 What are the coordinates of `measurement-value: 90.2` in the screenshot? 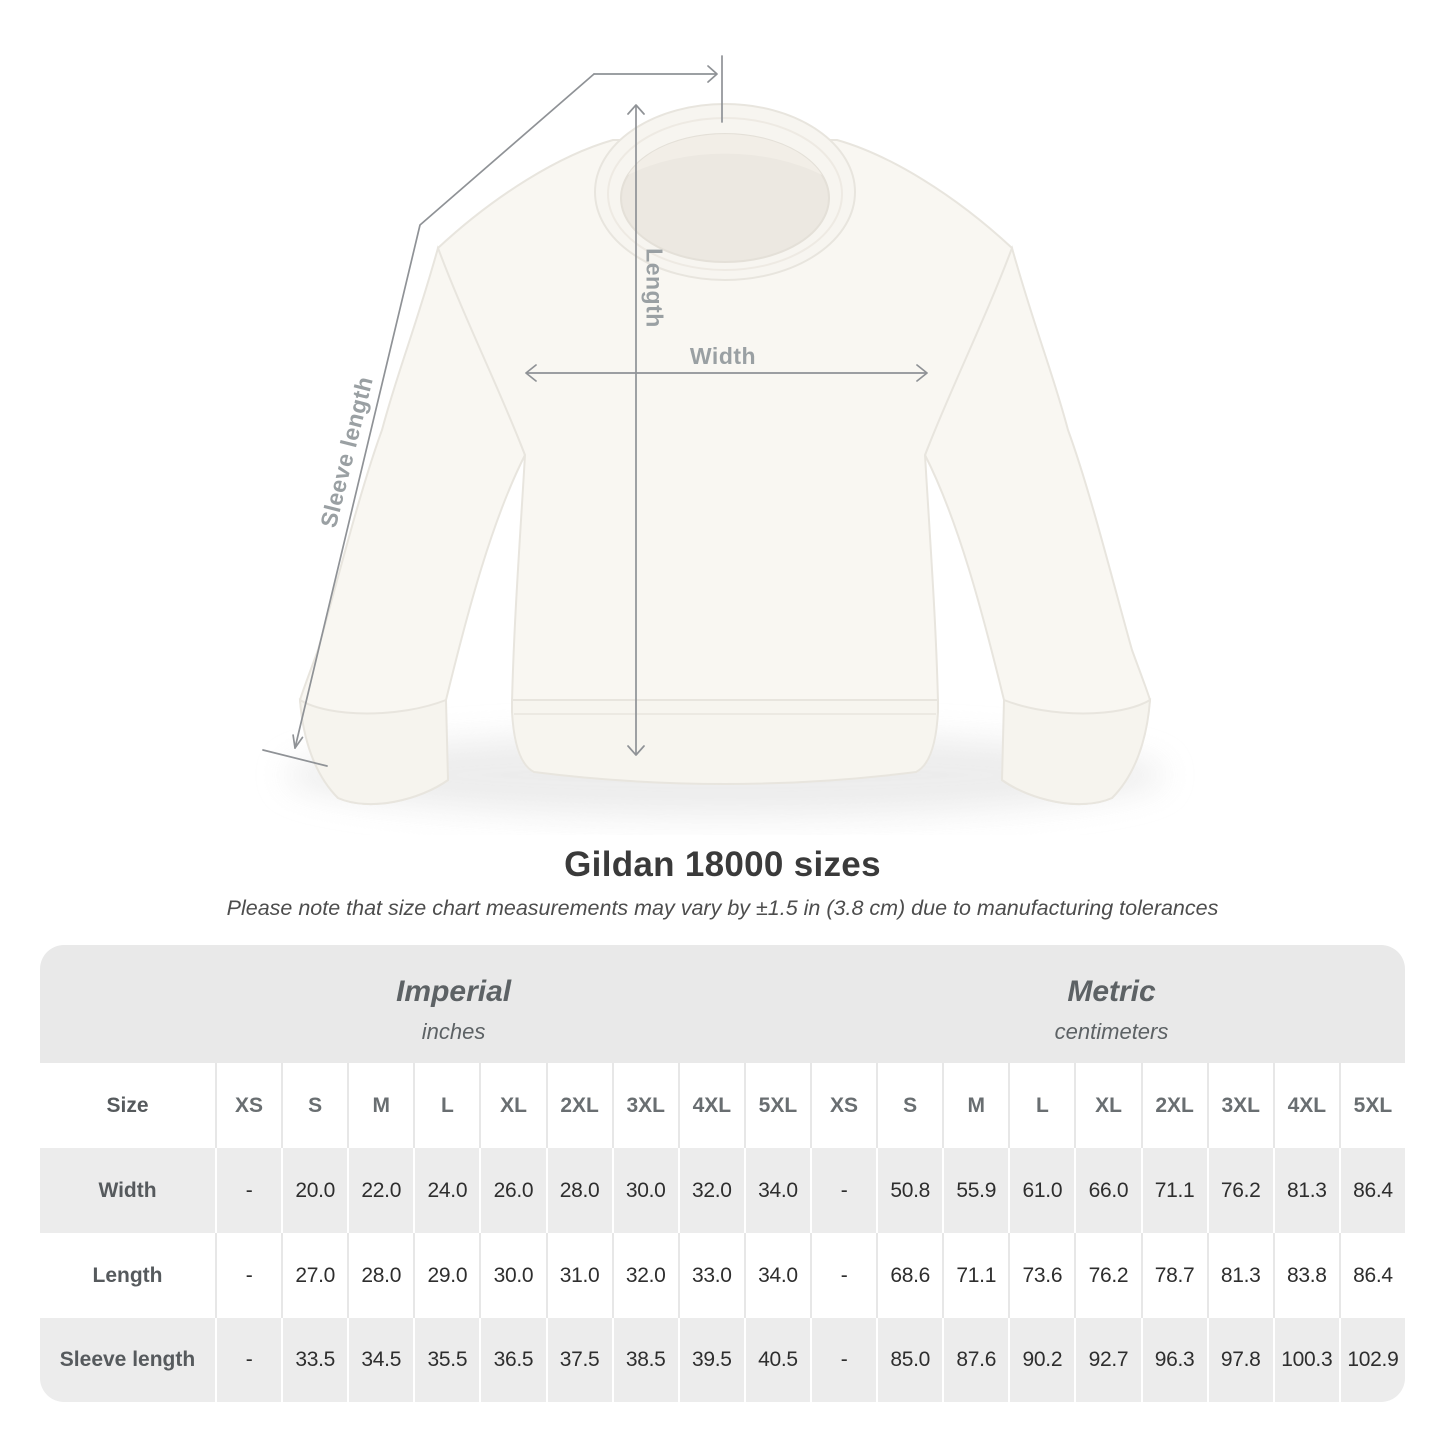 It's located at (1041, 1360).